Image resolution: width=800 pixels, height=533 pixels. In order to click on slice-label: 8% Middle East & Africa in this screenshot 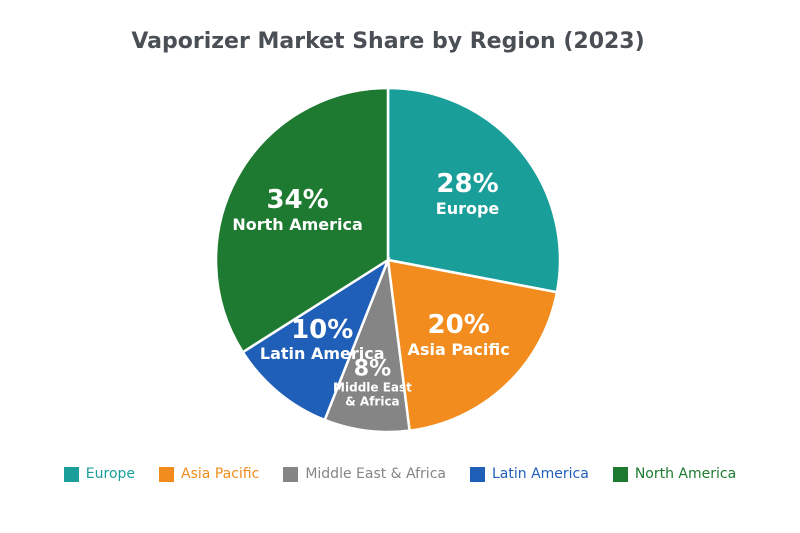, I will do `click(372, 382)`.